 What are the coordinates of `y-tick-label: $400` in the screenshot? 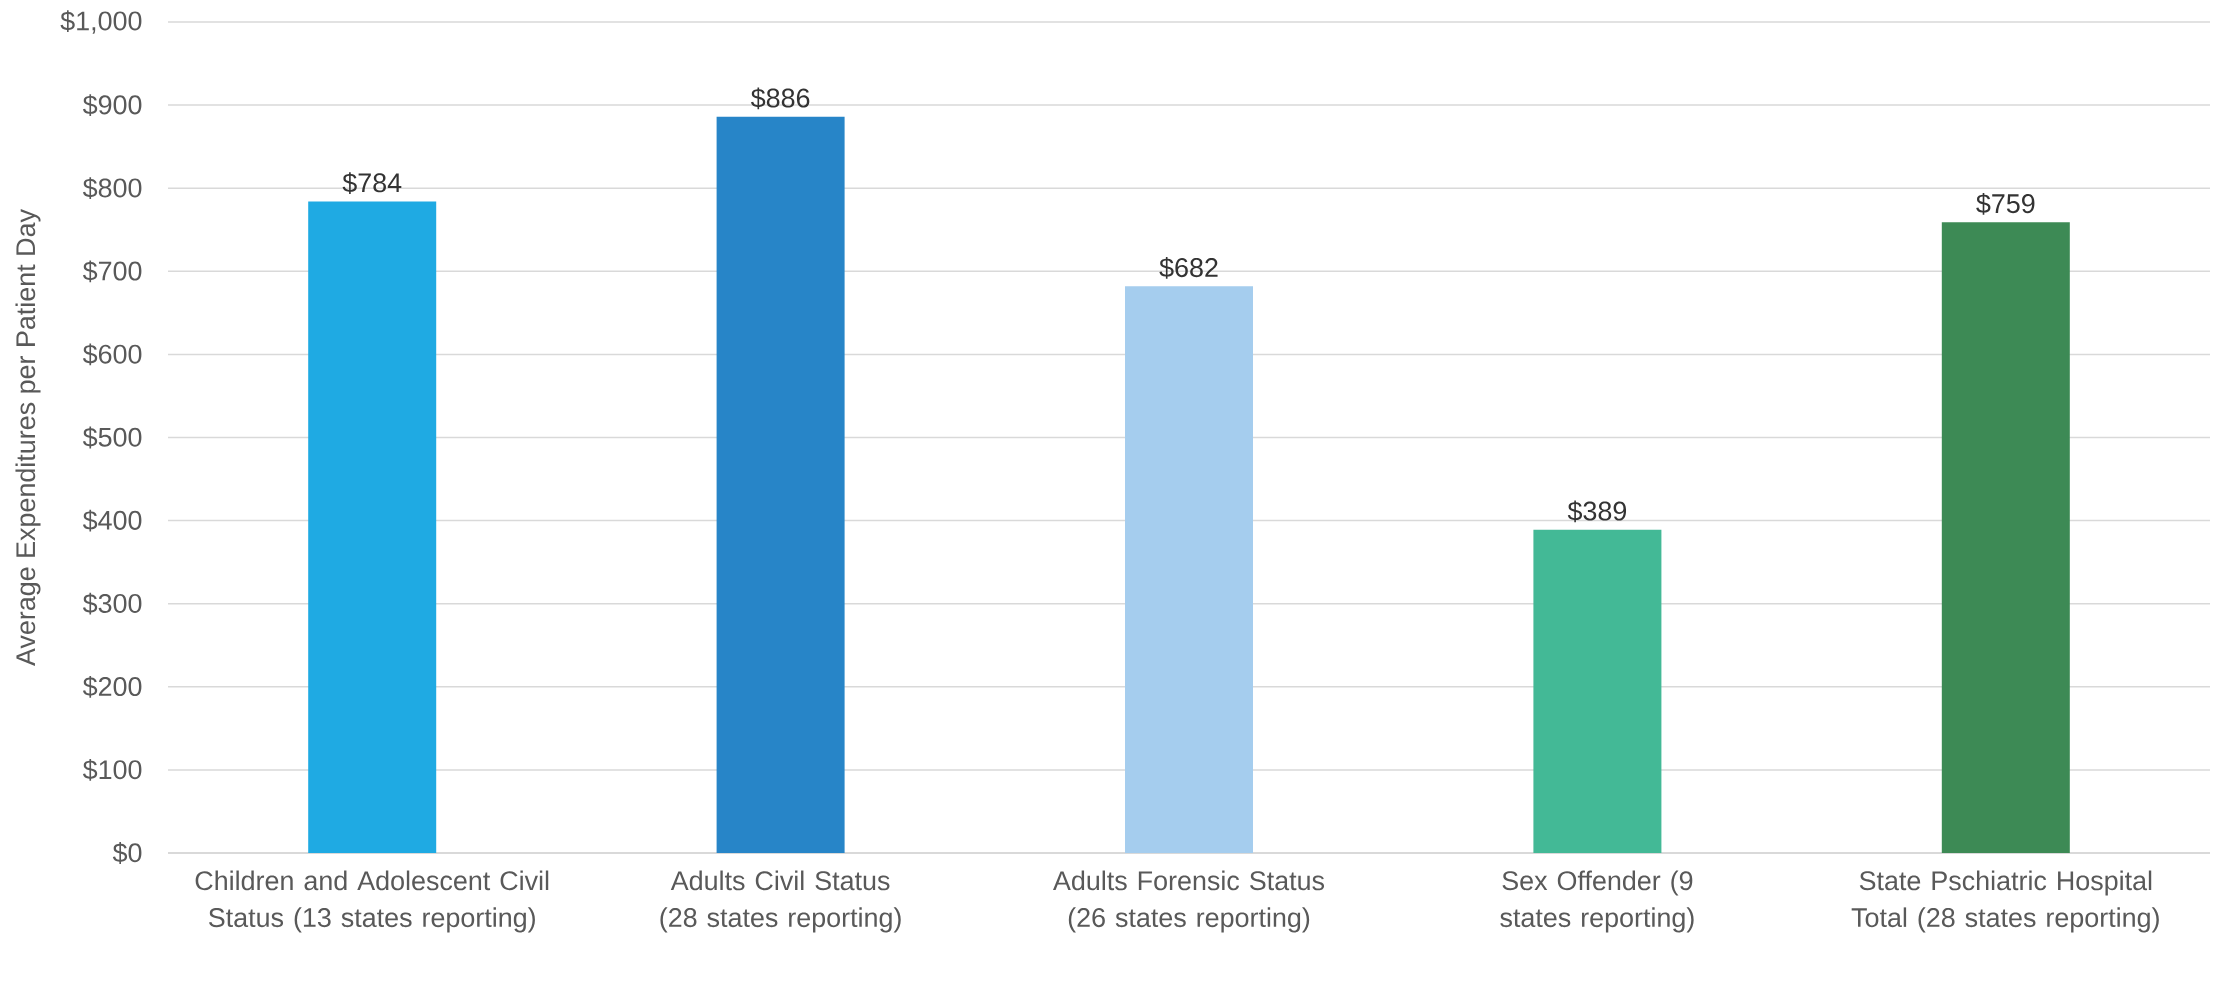 It's located at (112, 520).